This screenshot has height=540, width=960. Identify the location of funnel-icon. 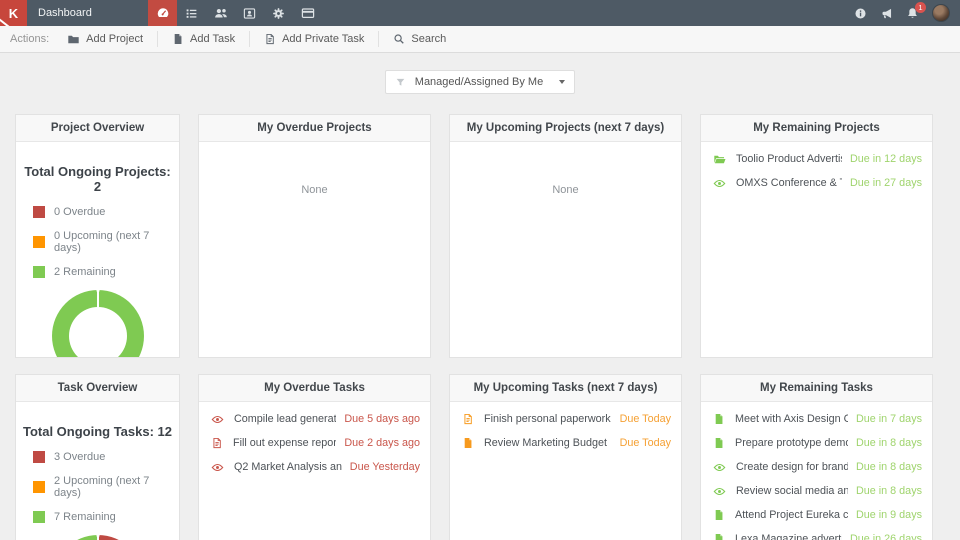
(400, 82).